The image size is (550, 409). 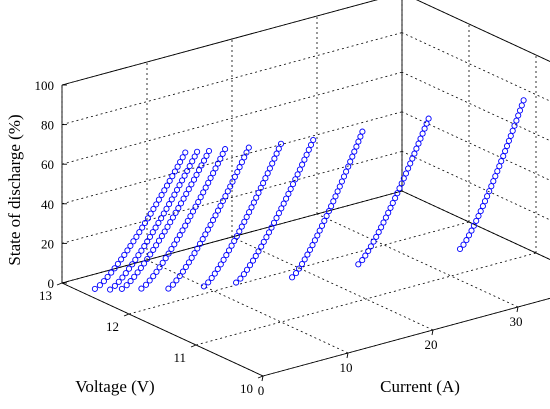 What do you see at coordinates (47, 243) in the screenshot?
I see `z-tick-label: 20` at bounding box center [47, 243].